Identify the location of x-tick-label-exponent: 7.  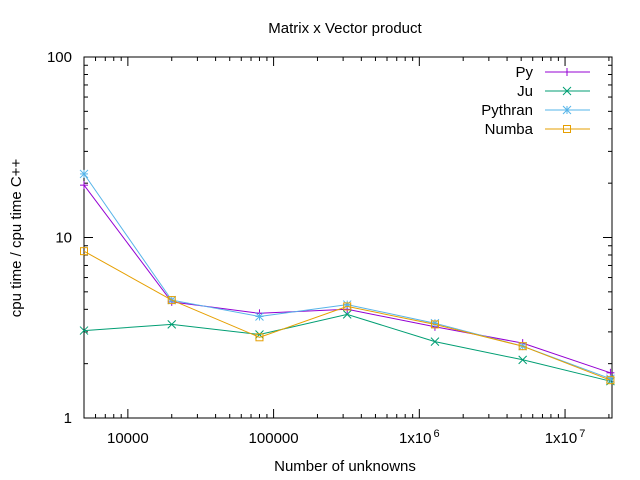
(582, 434).